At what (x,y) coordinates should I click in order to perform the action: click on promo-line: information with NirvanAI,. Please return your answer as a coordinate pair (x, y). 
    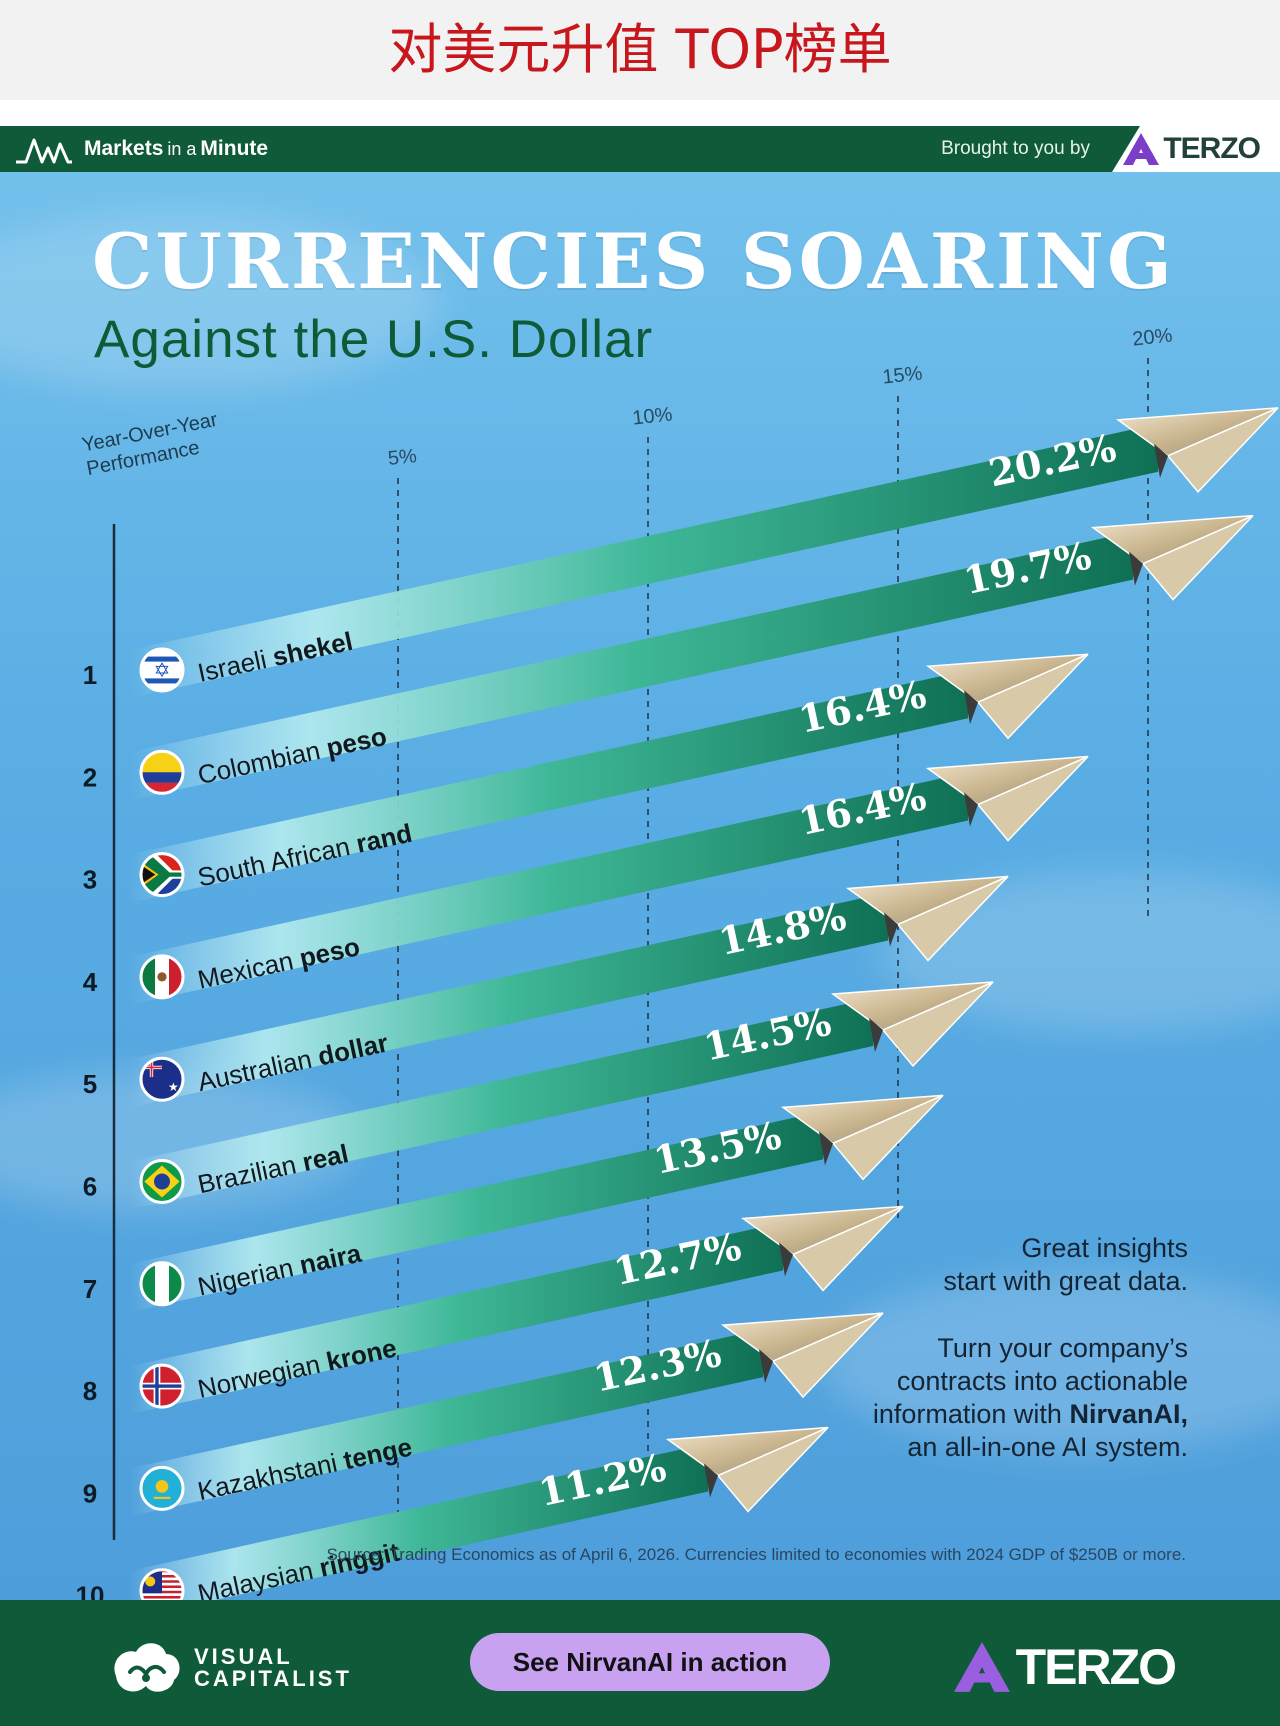
    Looking at the image, I should click on (968, 1414).